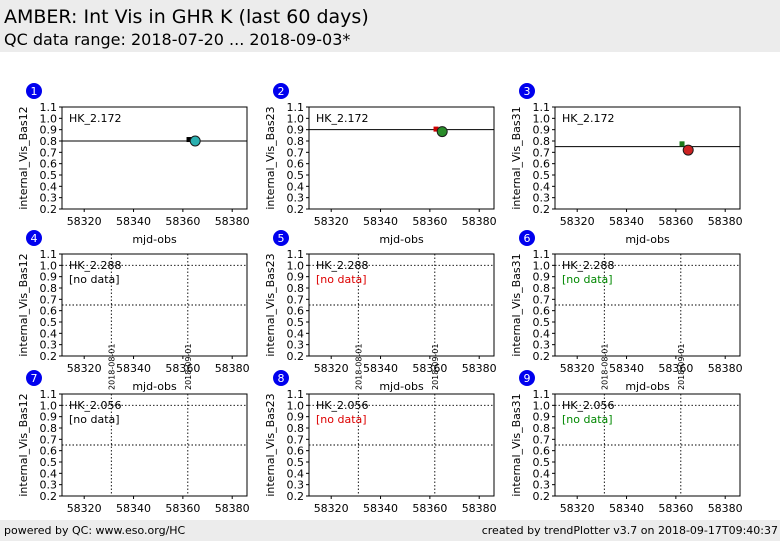  What do you see at coordinates (23, 157) in the screenshot?
I see `y-axis-label: internal_Vis_Bas12` at bounding box center [23, 157].